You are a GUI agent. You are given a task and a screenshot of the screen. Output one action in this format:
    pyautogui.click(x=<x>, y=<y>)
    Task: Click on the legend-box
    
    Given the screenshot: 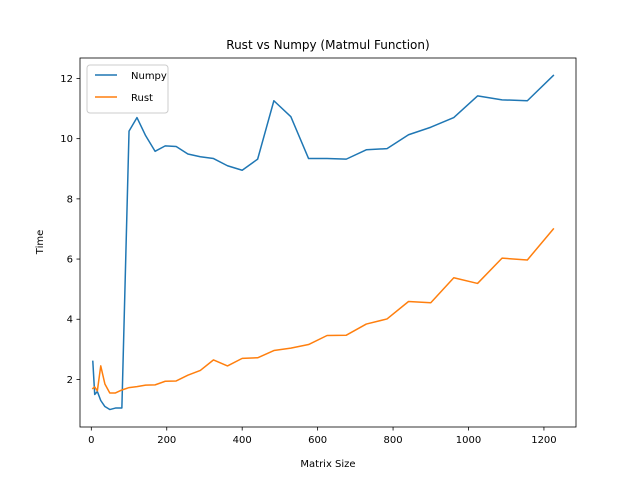 What is the action you would take?
    pyautogui.click(x=127, y=89)
    